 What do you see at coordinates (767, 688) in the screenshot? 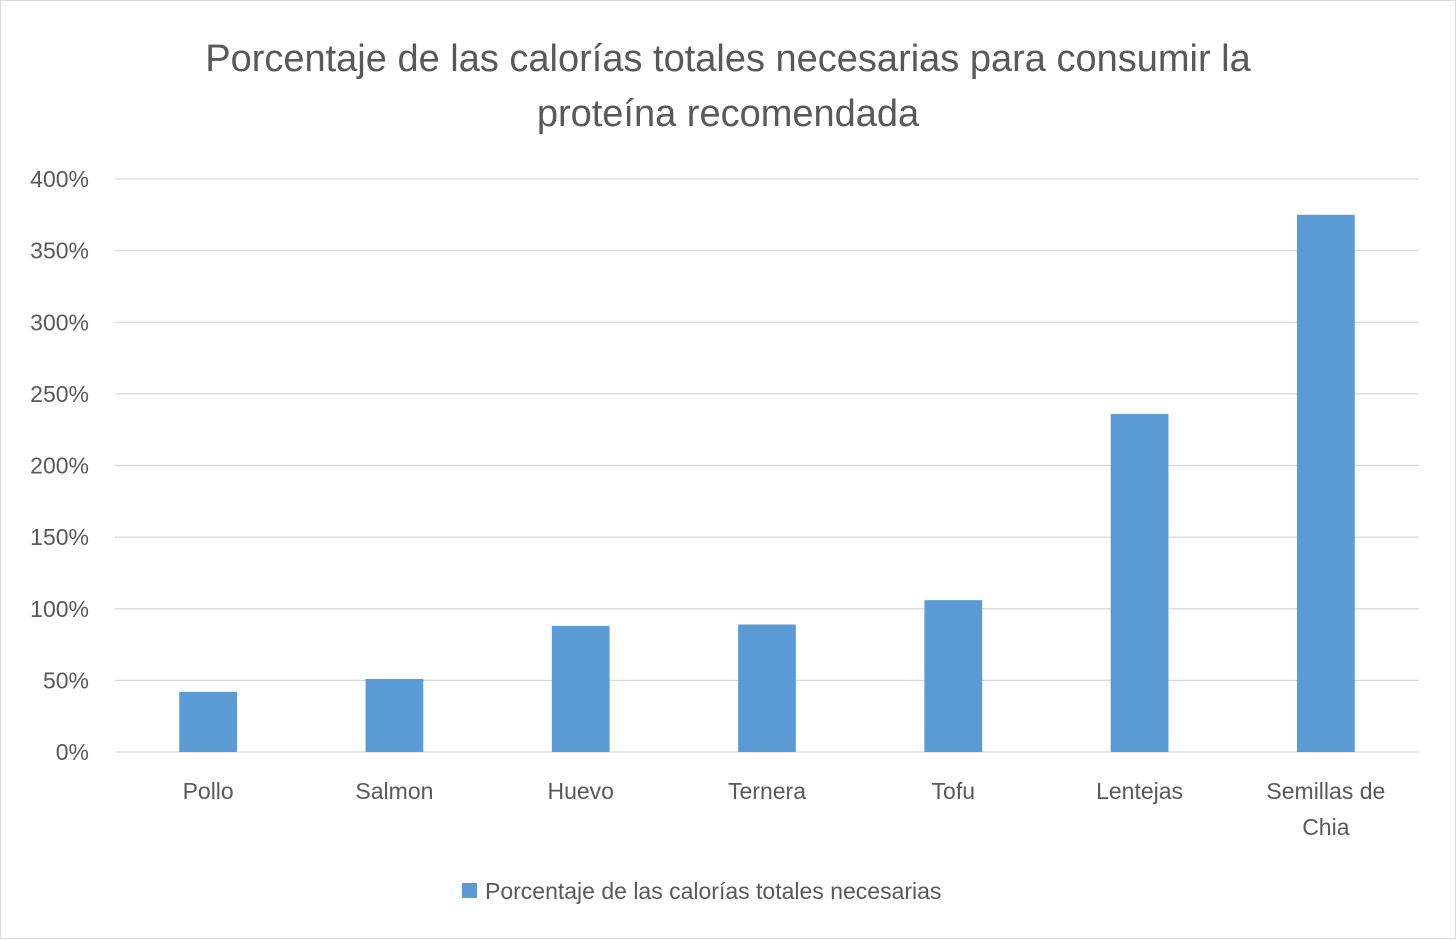
I see `bar-ternera` at bounding box center [767, 688].